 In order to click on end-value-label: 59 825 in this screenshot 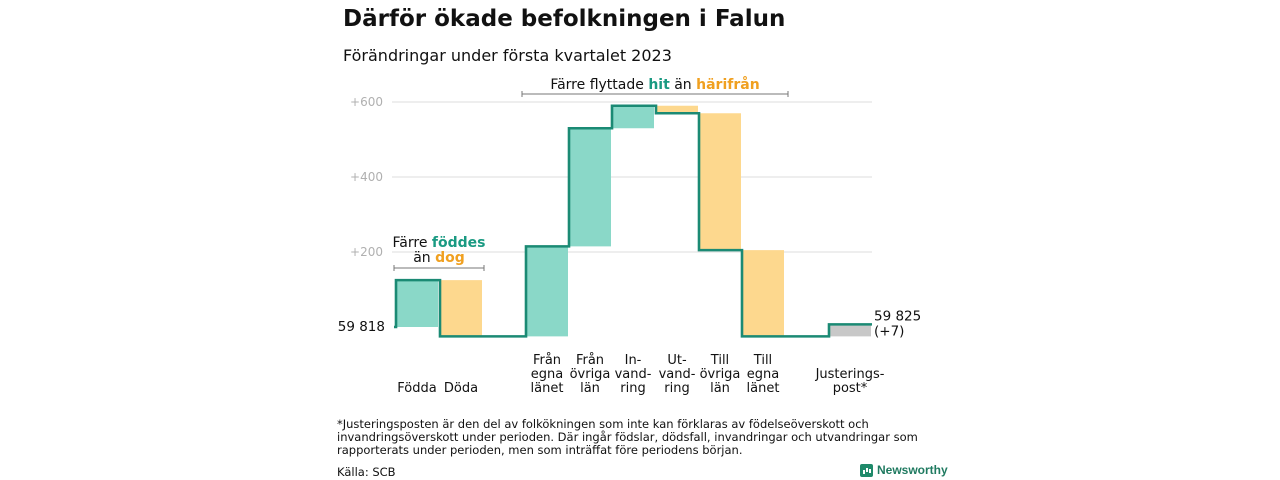, I will do `click(897, 316)`.